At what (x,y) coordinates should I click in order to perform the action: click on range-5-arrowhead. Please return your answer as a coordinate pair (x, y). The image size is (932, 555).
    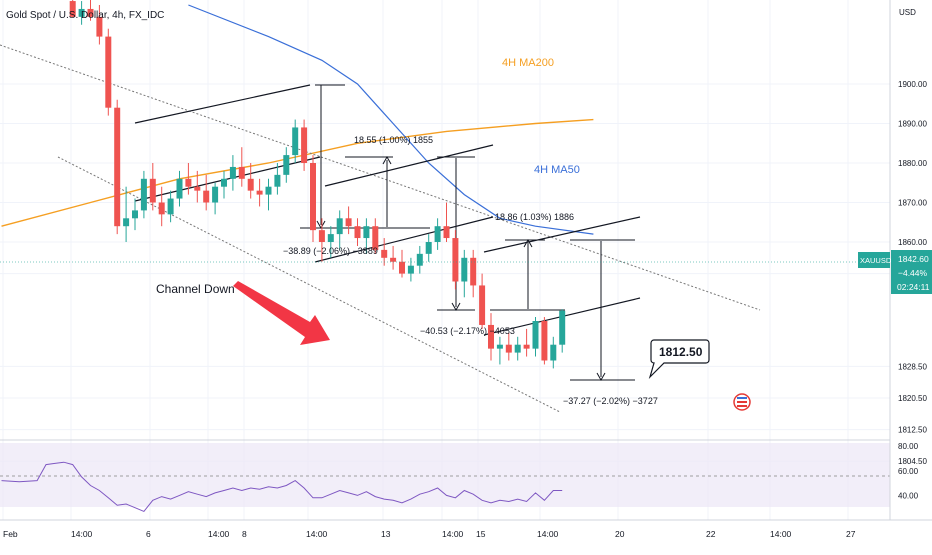
    Looking at the image, I should click on (601, 377).